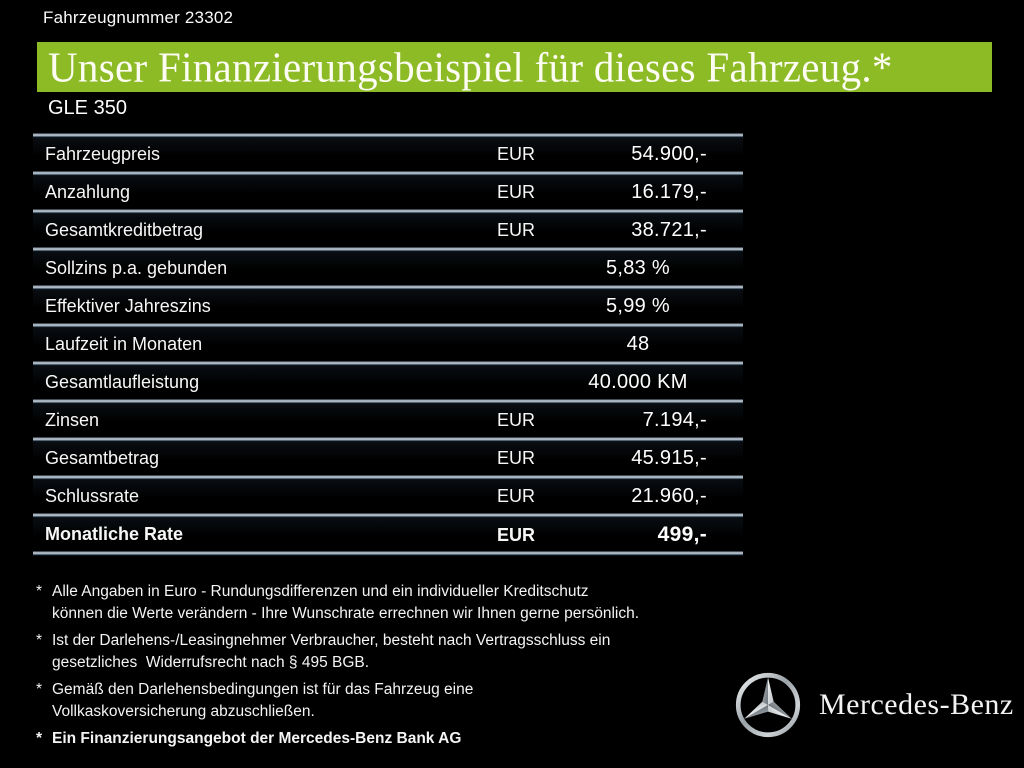 The height and width of the screenshot is (768, 1024). What do you see at coordinates (388, 458) in the screenshot?
I see `table-row: Gesamtbetrag EUR 45.915,-` at bounding box center [388, 458].